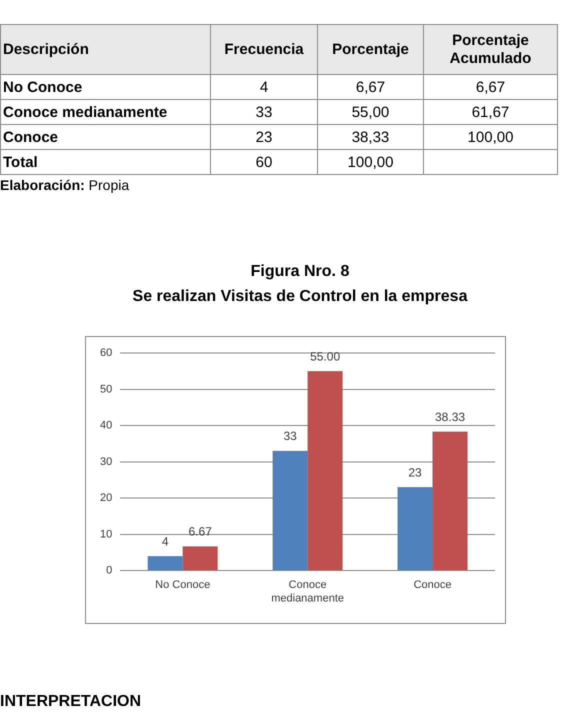 The image size is (566, 718). Describe the element at coordinates (264, 87) in the screenshot. I see `text: 4` at that location.